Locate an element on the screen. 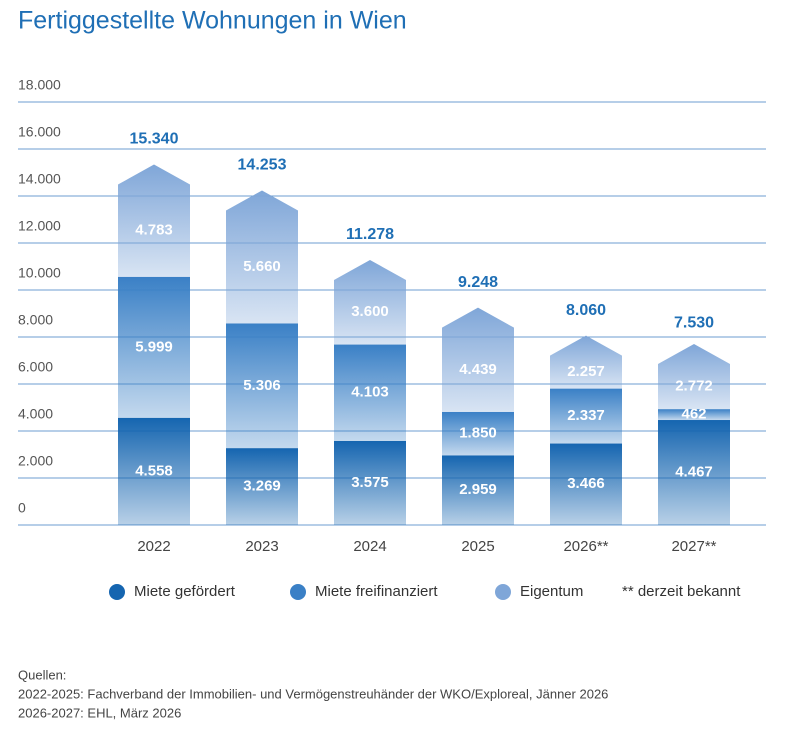 The image size is (800, 730). total-label: 7.530 is located at coordinates (694, 322).